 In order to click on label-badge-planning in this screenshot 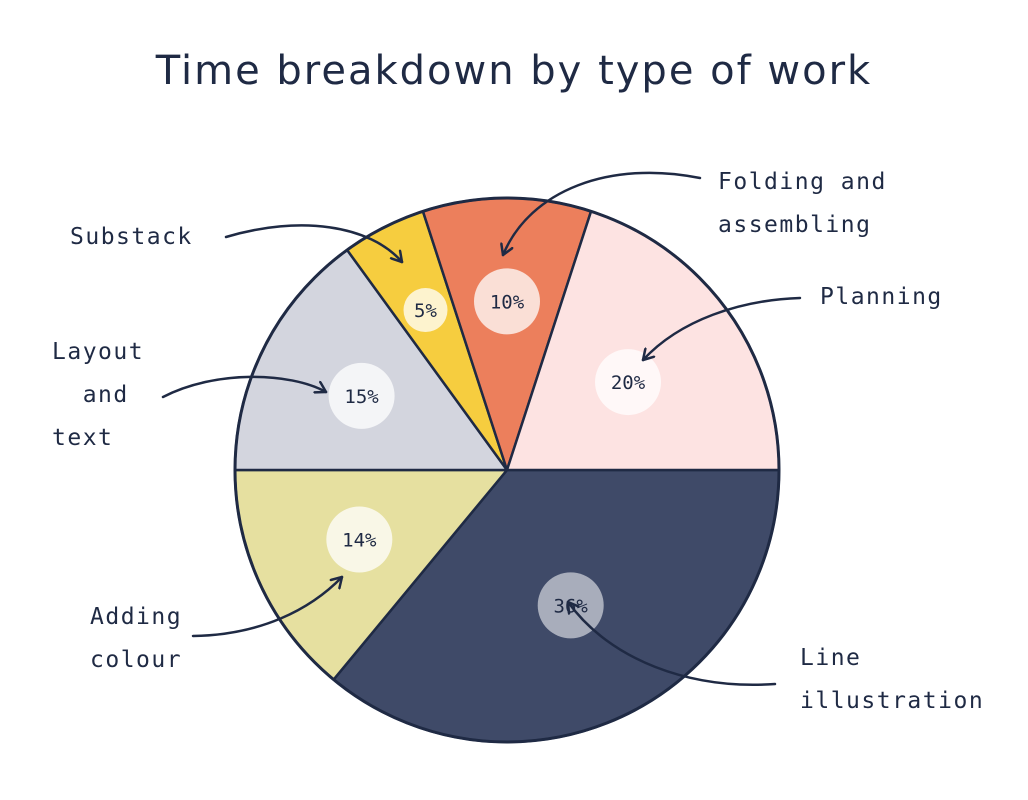, I will do `click(628, 382)`.